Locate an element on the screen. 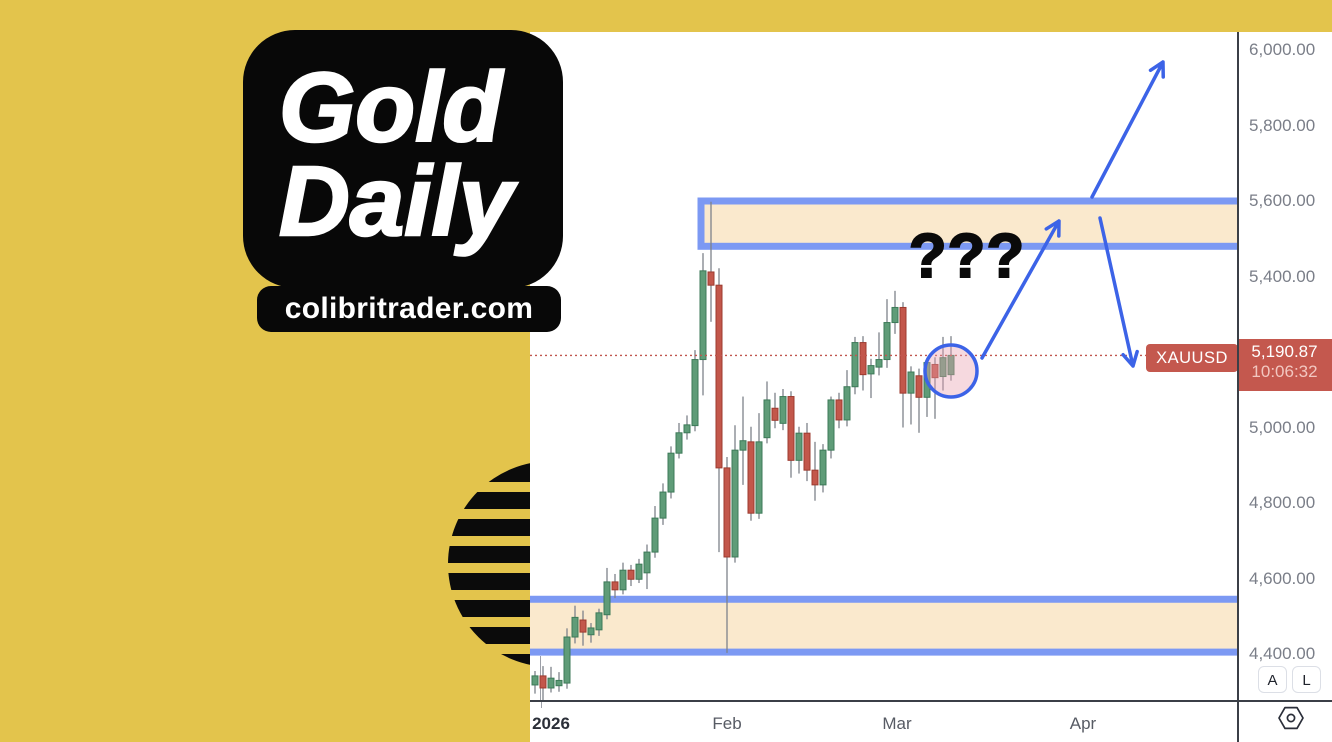 This screenshot has width=1332, height=742. demand-zone-rectangle is located at coordinates (883, 625).